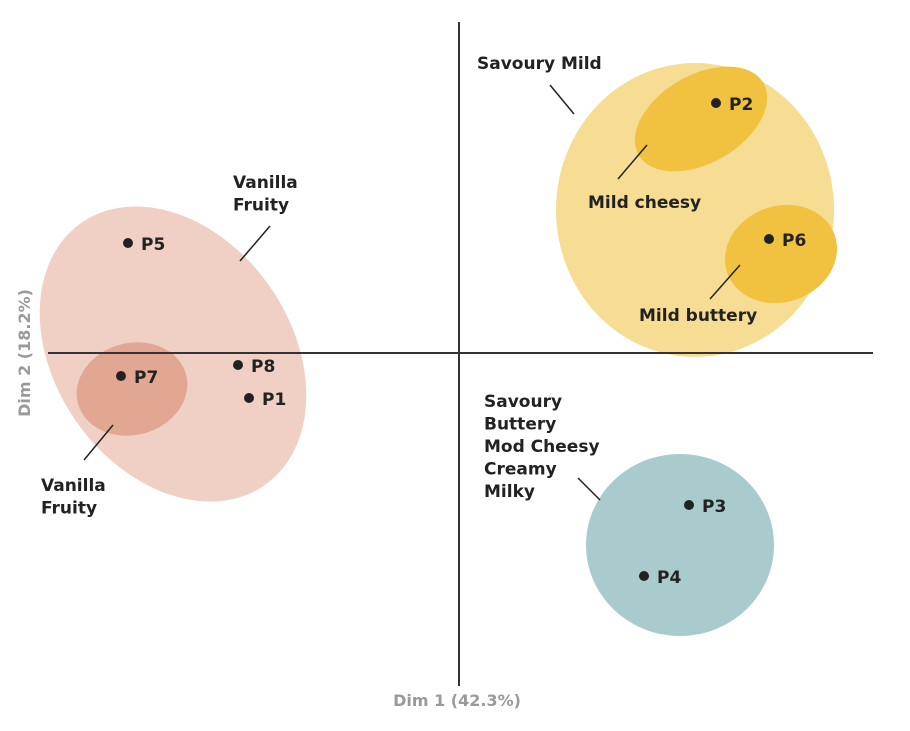 The image size is (910, 731). Describe the element at coordinates (562, 99) in the screenshot. I see `leader-line-savoury-mild` at that location.